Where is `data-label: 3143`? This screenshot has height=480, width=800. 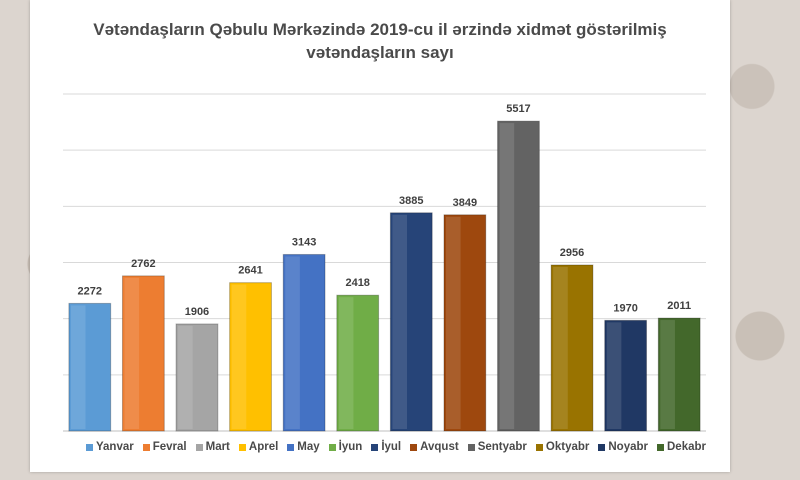 data-label: 3143 is located at coordinates (304, 242).